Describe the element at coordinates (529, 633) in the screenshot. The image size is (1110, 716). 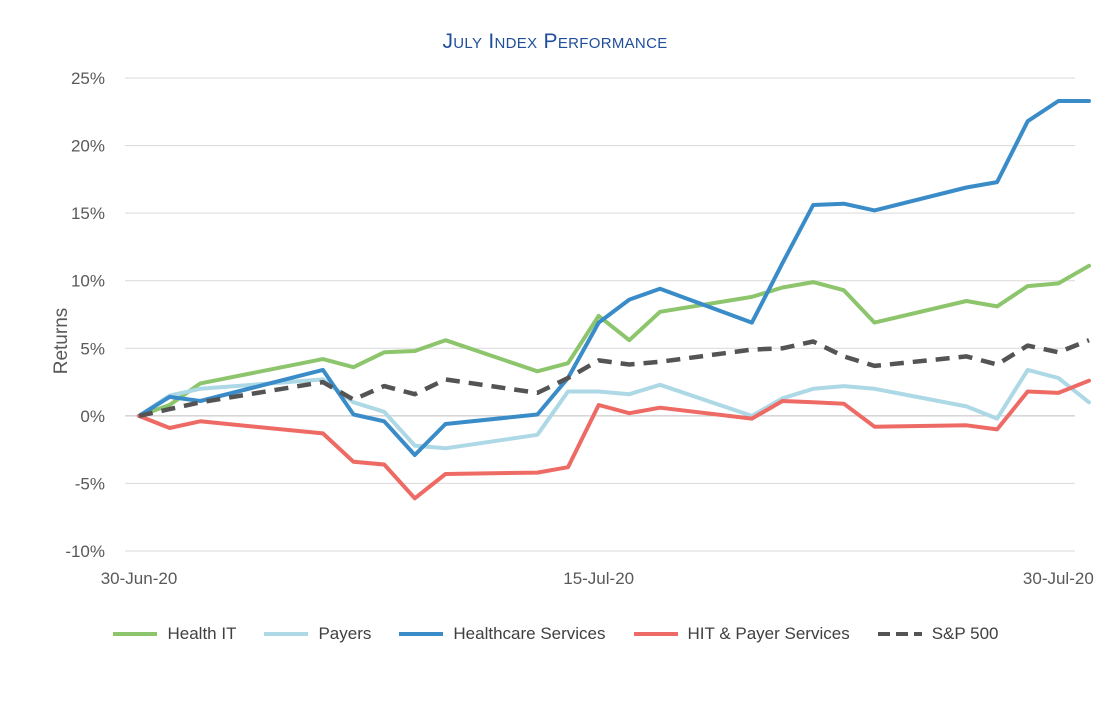
I see `legend-label: Healthcare Services` at that location.